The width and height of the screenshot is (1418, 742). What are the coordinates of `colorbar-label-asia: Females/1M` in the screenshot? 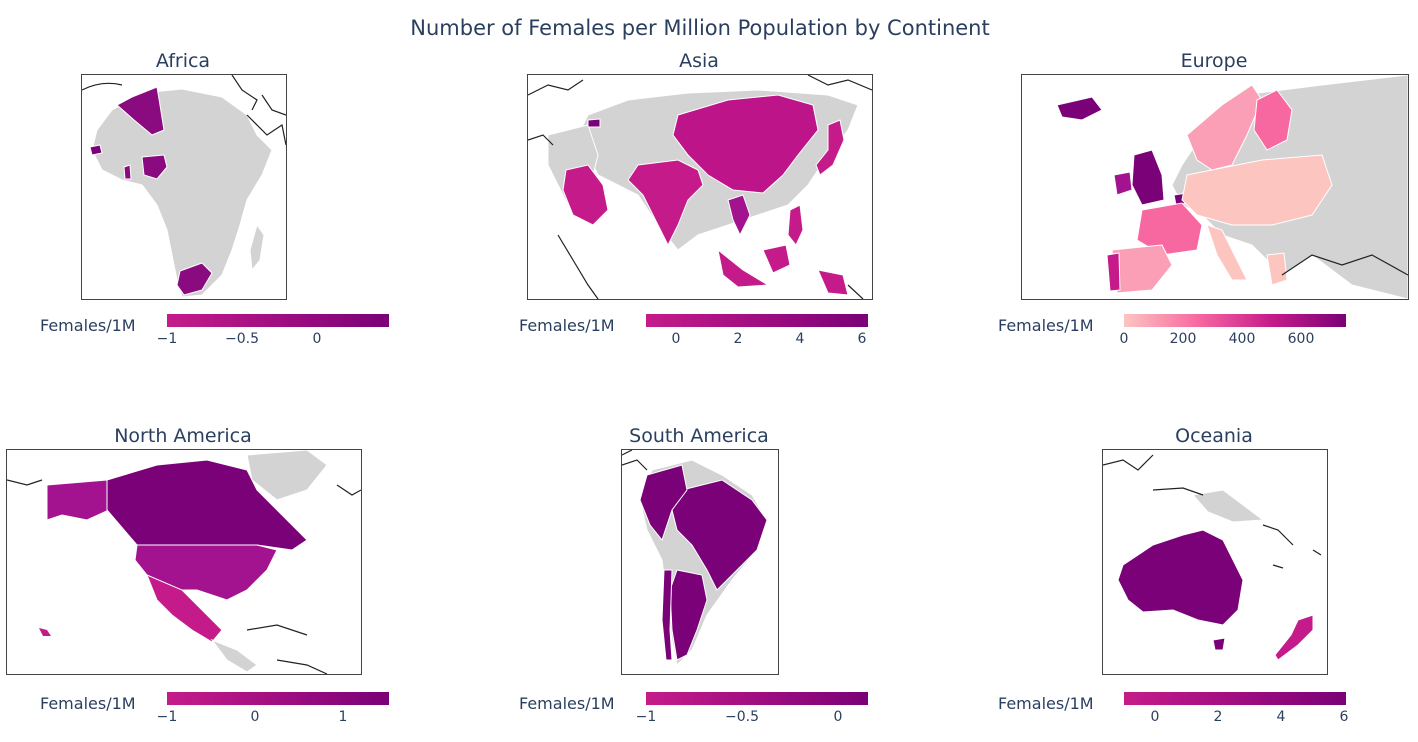 It's located at (567, 325).